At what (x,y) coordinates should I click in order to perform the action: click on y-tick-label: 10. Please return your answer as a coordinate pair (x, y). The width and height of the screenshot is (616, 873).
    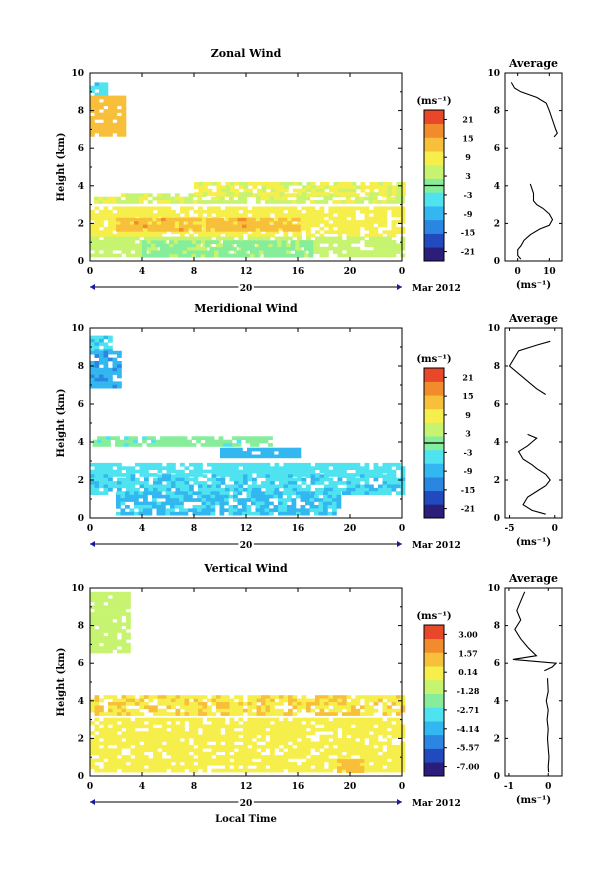
    Looking at the image, I should click on (77, 589).